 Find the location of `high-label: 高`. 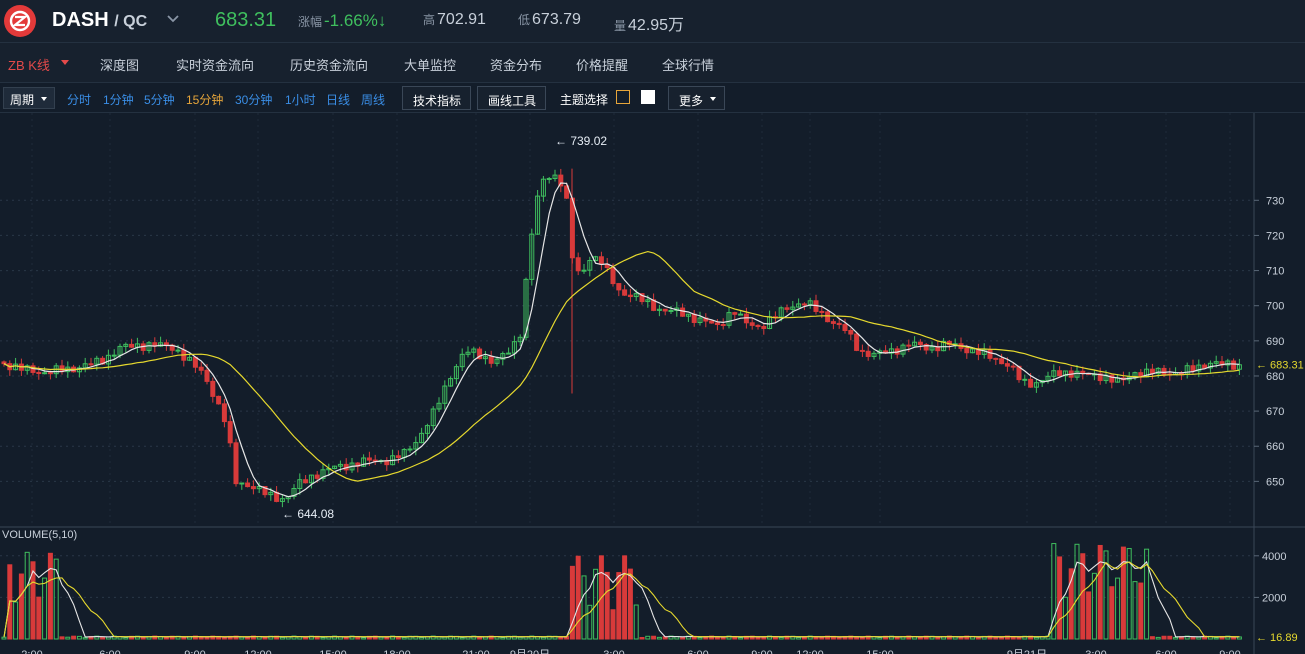

high-label: 高 is located at coordinates (429, 20).